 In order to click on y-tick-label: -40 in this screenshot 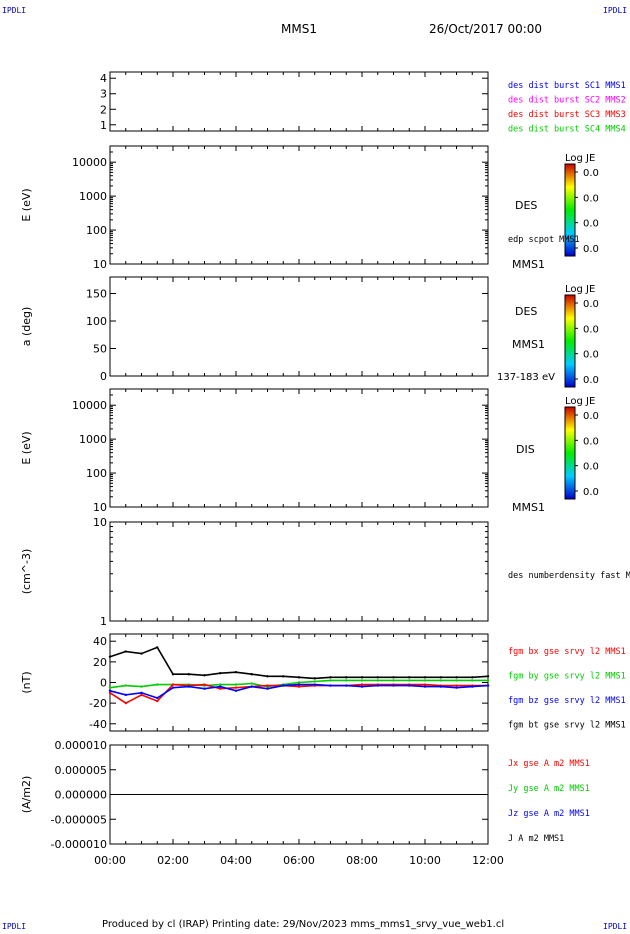, I will do `click(98, 724)`.